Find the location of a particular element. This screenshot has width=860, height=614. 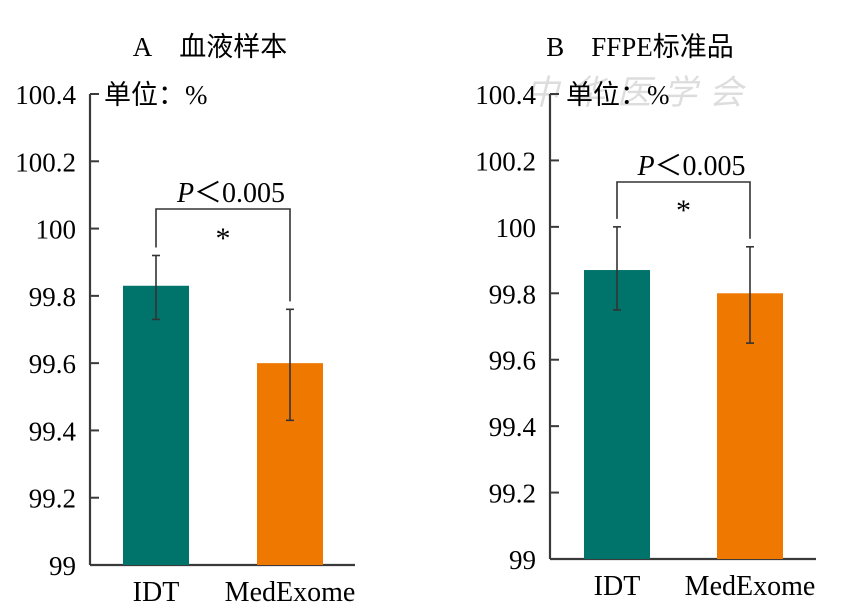

panel-label: B is located at coordinates (568, 47).